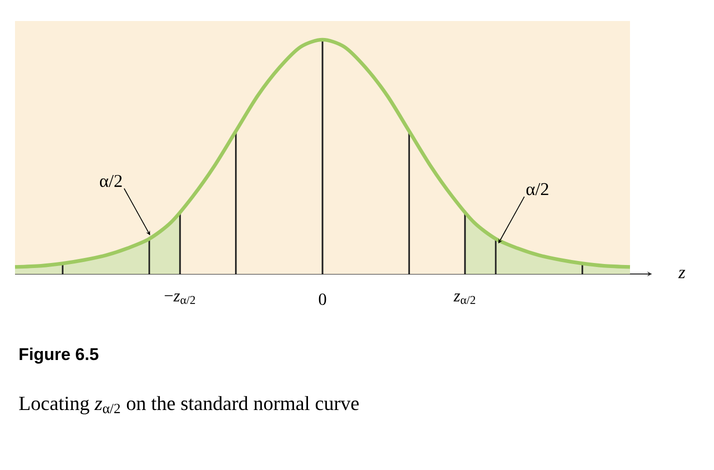 This screenshot has height=470, width=714. I want to click on x-tick-label: −z$_{α/2}$, so click(179, 299).